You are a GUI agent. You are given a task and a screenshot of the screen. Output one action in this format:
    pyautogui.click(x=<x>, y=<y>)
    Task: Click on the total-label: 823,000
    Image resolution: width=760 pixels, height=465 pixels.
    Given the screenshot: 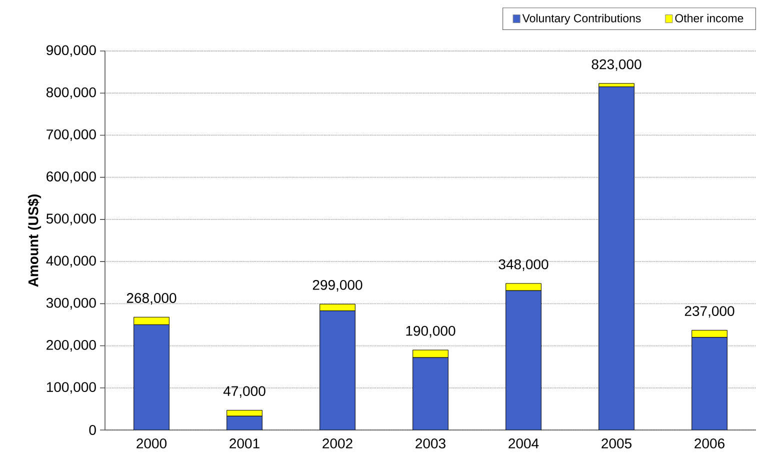 What is the action you would take?
    pyautogui.click(x=617, y=65)
    